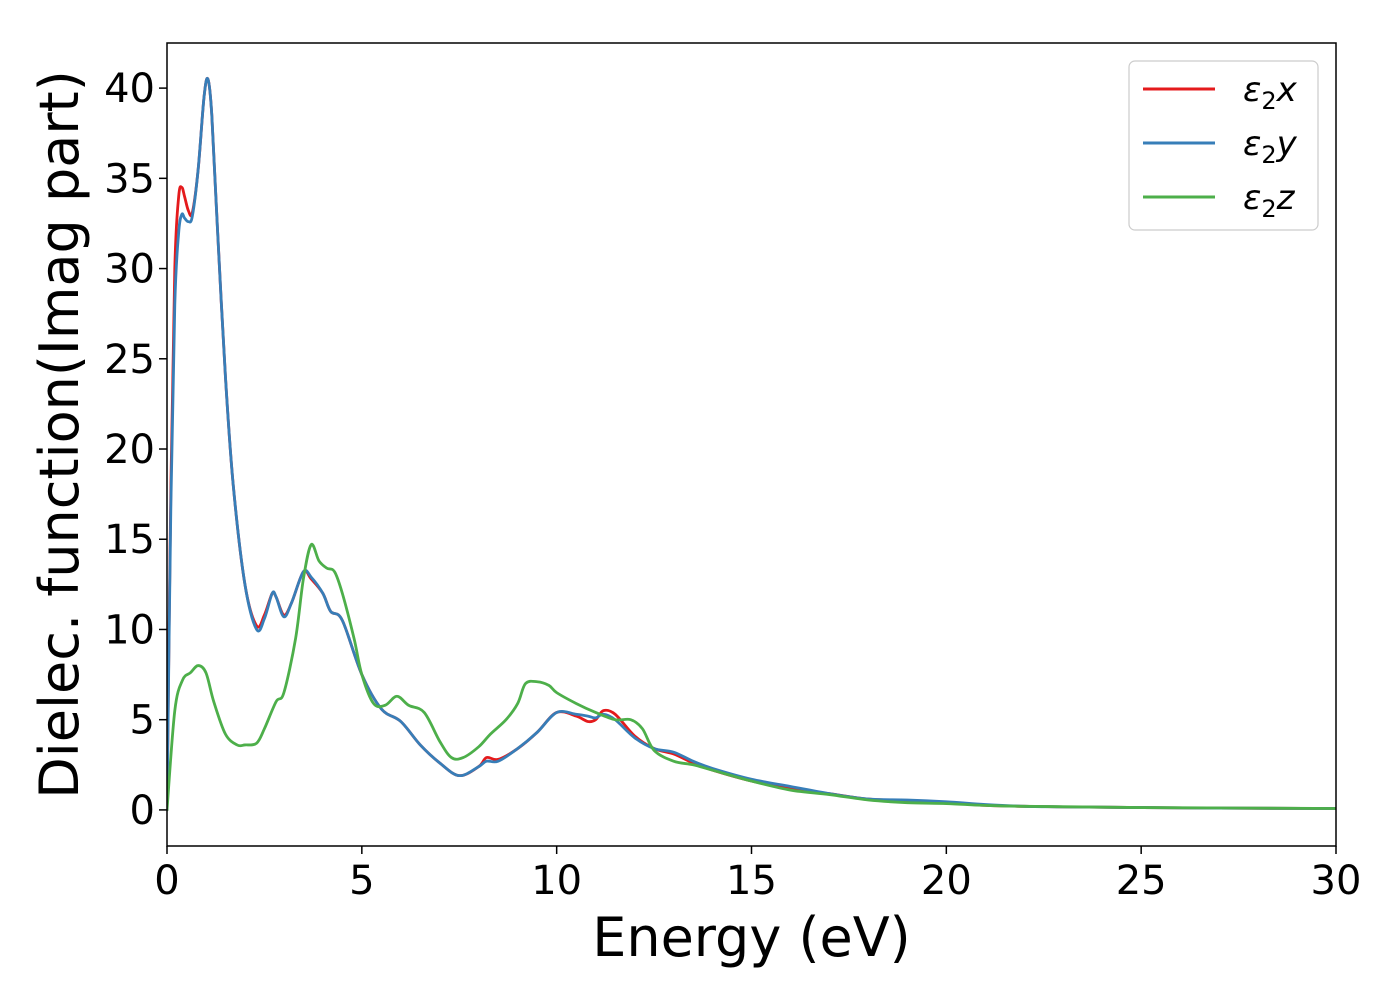 This screenshot has height=1000, width=1400. I want to click on x-tick-label: 10, so click(556, 881).